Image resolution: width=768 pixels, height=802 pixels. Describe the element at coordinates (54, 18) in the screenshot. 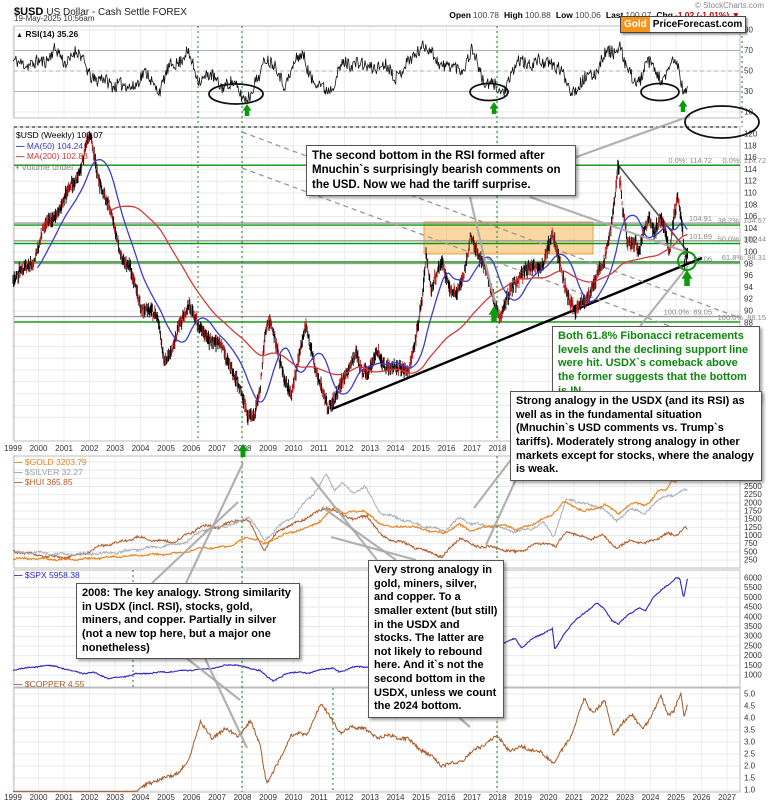

I see `chart-datetime: 19-May-2025 10:56am` at that location.